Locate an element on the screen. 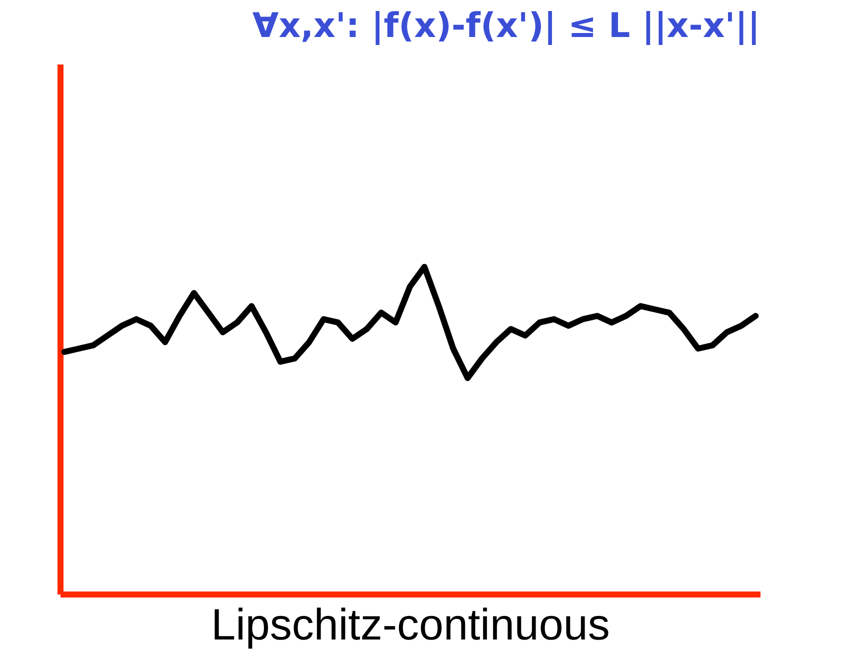  chart-title: ∀x,x': |f(x)-f(x')| ≤ L ||x-x'|| is located at coordinates (506, 26).